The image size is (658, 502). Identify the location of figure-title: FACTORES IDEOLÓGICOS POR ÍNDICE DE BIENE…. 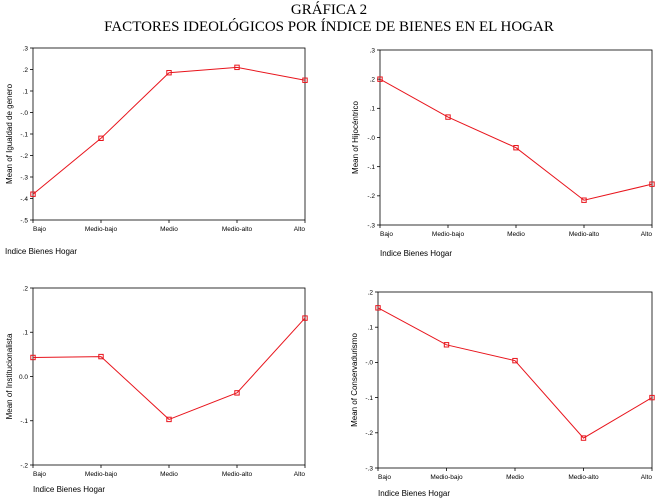
(329, 27).